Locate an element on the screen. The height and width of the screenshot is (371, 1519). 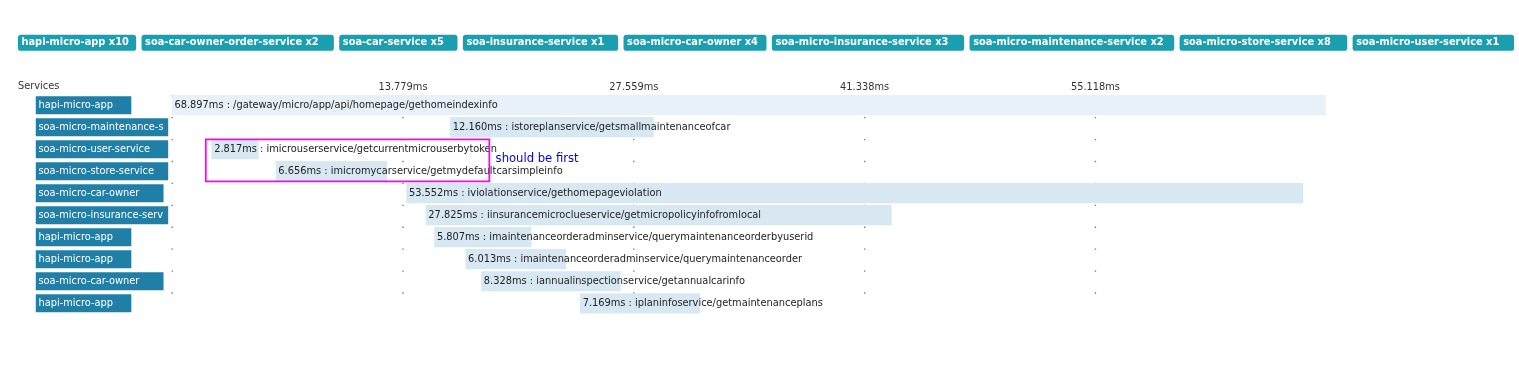
text: hapi-micro-app x10 is located at coordinates (75, 42).